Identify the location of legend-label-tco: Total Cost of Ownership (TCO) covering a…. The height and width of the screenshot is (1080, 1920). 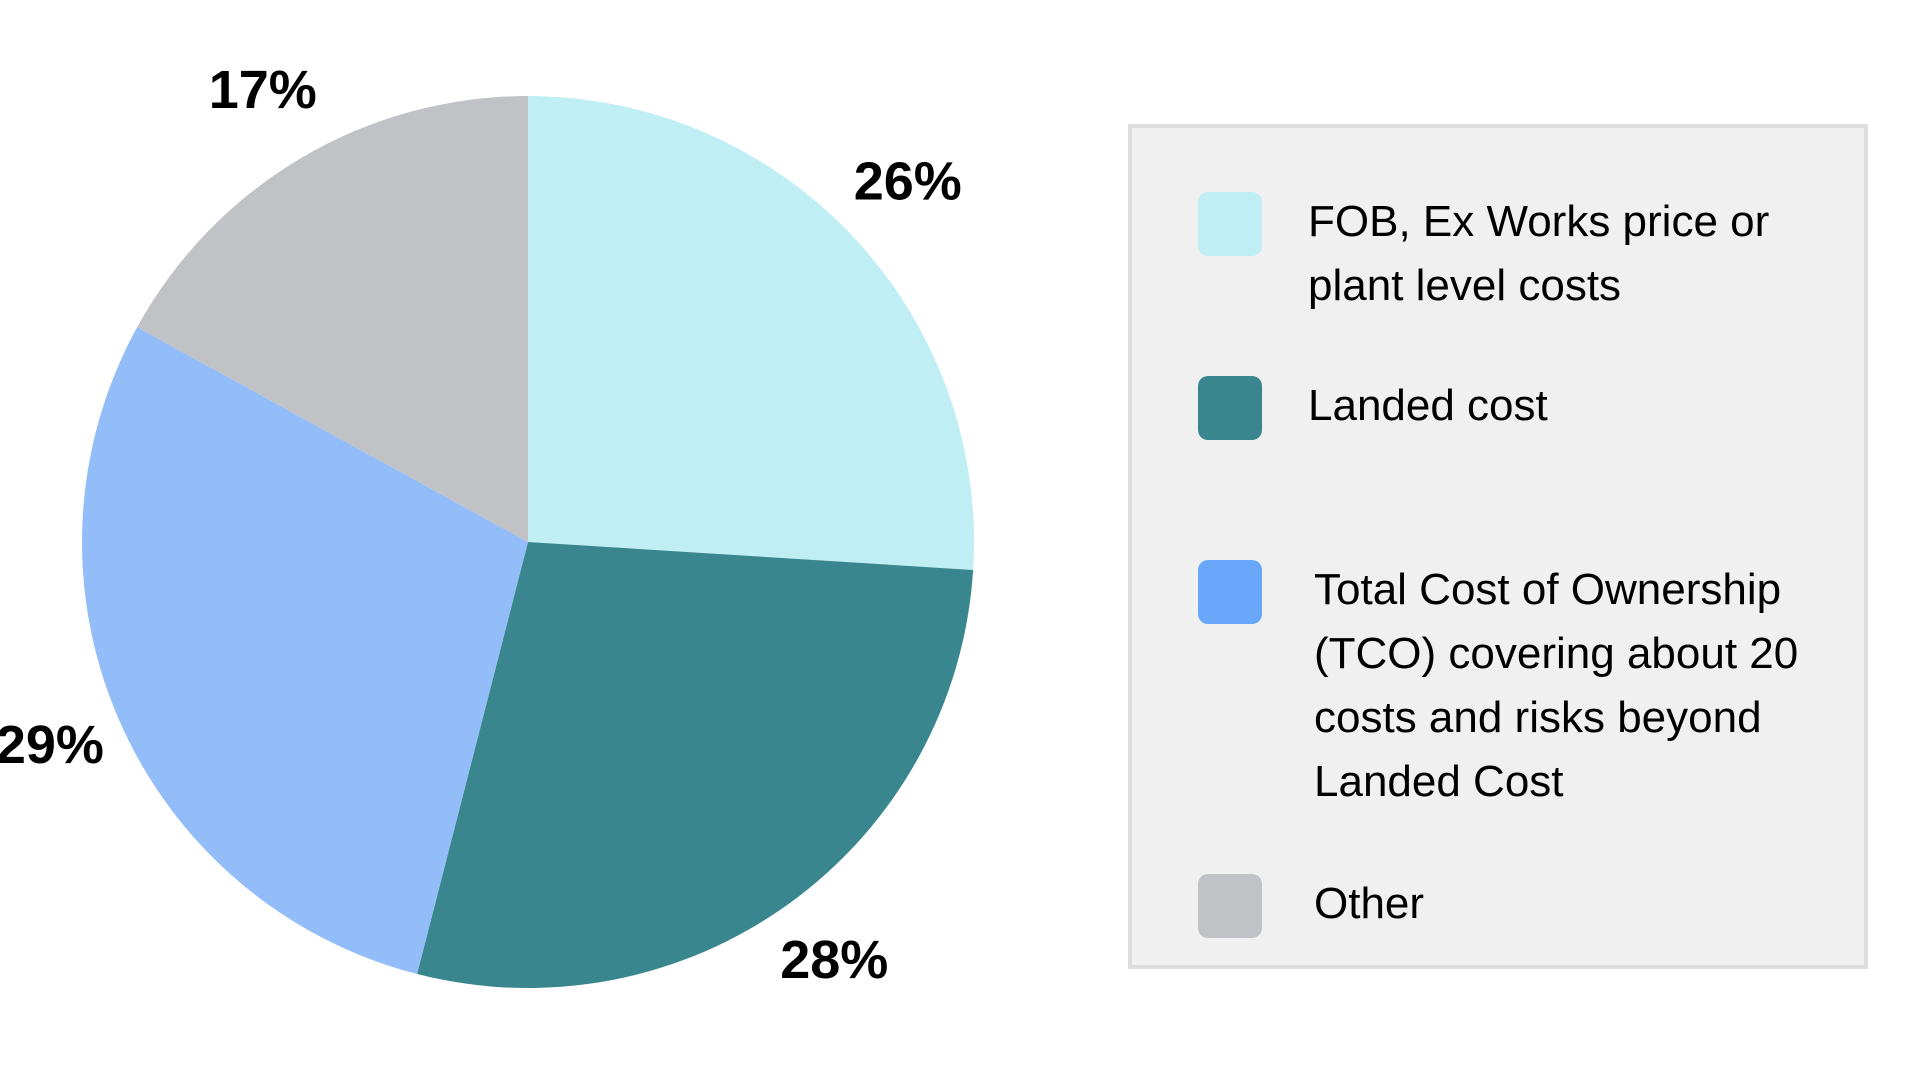
(1556, 685).